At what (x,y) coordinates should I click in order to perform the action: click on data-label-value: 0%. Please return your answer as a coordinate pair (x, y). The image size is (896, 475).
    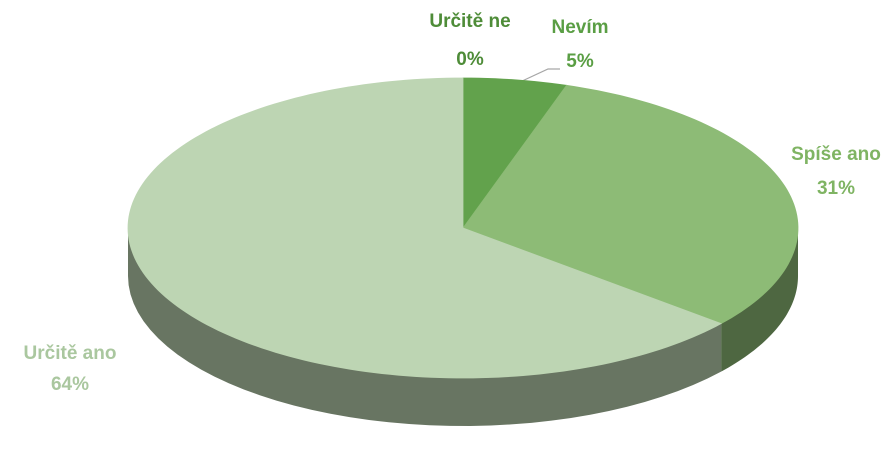
    Looking at the image, I should click on (470, 59).